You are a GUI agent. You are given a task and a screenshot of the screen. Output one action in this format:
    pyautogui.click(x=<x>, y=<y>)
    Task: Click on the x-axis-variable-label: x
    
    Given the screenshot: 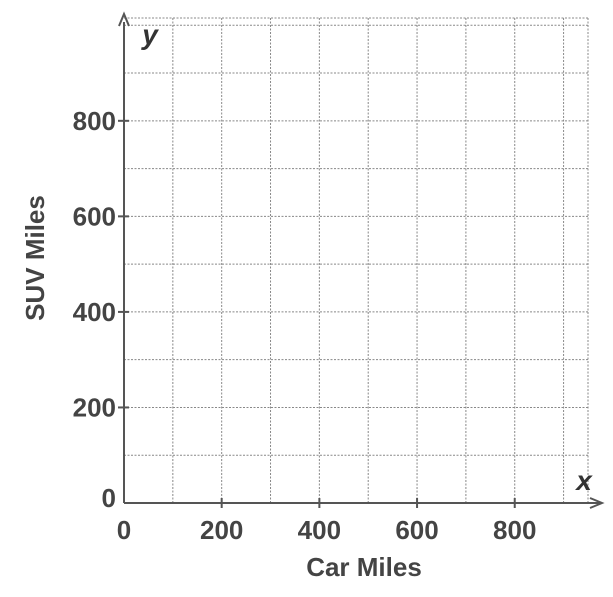 What is the action you would take?
    pyautogui.click(x=583, y=480)
    